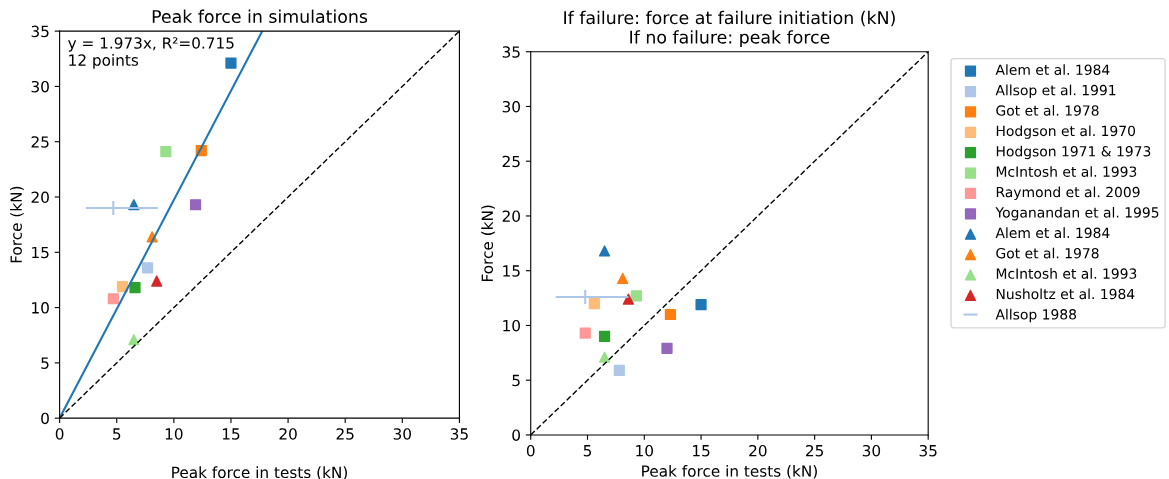  Describe the element at coordinates (1077, 213) in the screenshot. I see `legend-label: Yoganandan et al. 1995` at that location.